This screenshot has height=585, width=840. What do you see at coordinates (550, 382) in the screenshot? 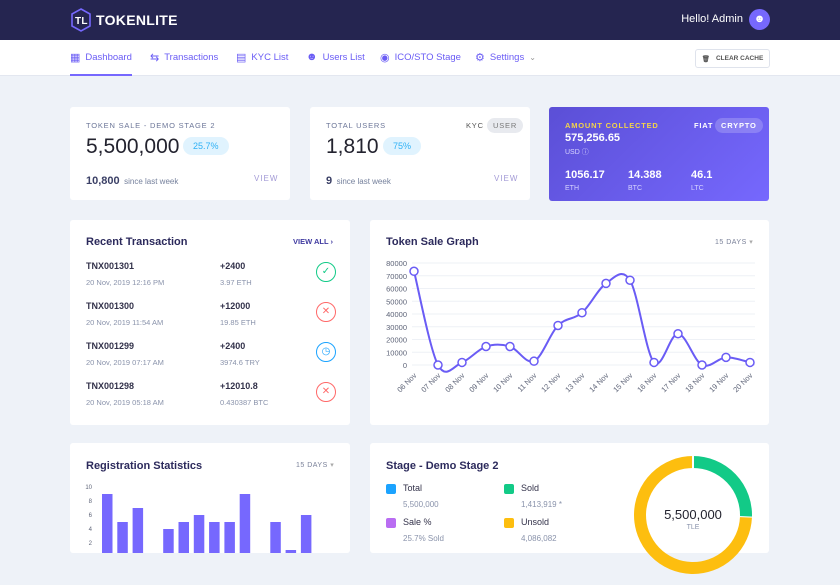
I see `x-tick-label: 12 Nov` at bounding box center [550, 382].